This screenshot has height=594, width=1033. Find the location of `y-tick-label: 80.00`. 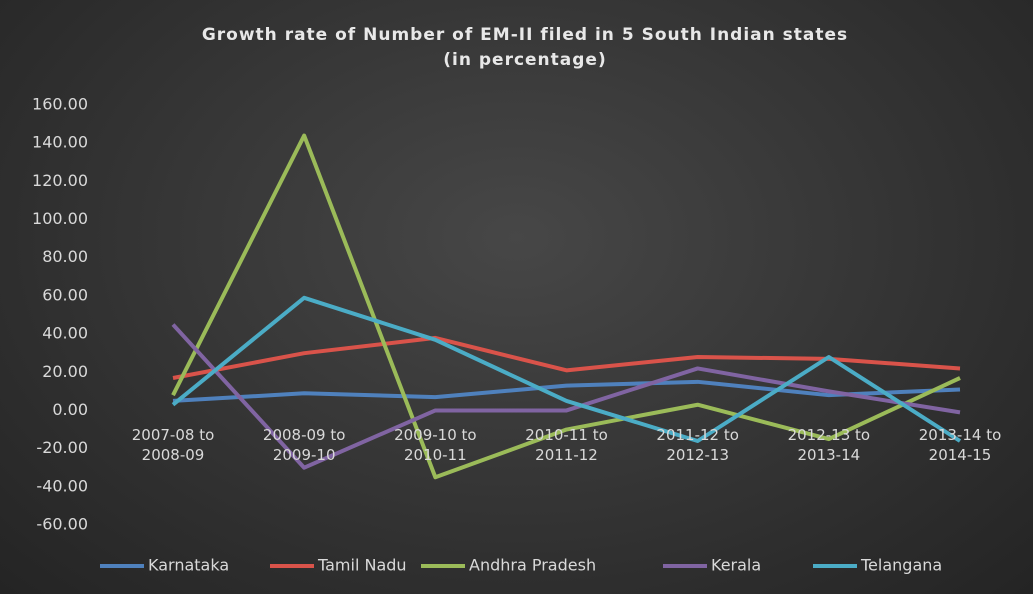

y-tick-label: 80.00 is located at coordinates (65, 256).